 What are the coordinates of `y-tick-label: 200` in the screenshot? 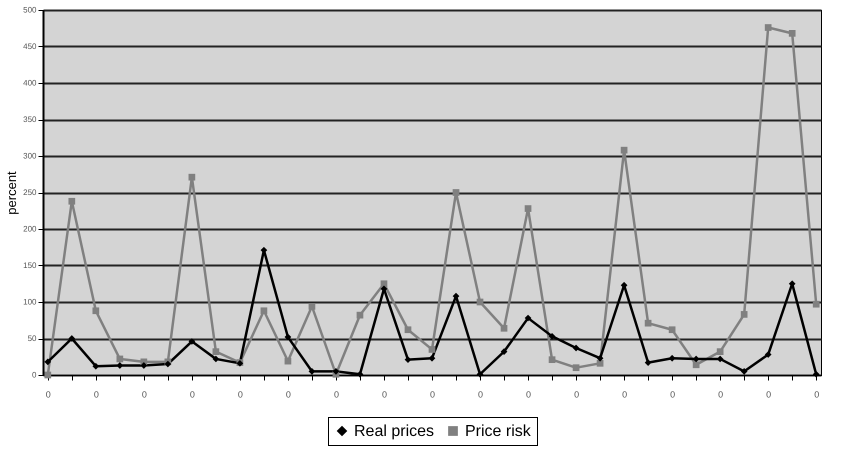 It's located at (30, 229).